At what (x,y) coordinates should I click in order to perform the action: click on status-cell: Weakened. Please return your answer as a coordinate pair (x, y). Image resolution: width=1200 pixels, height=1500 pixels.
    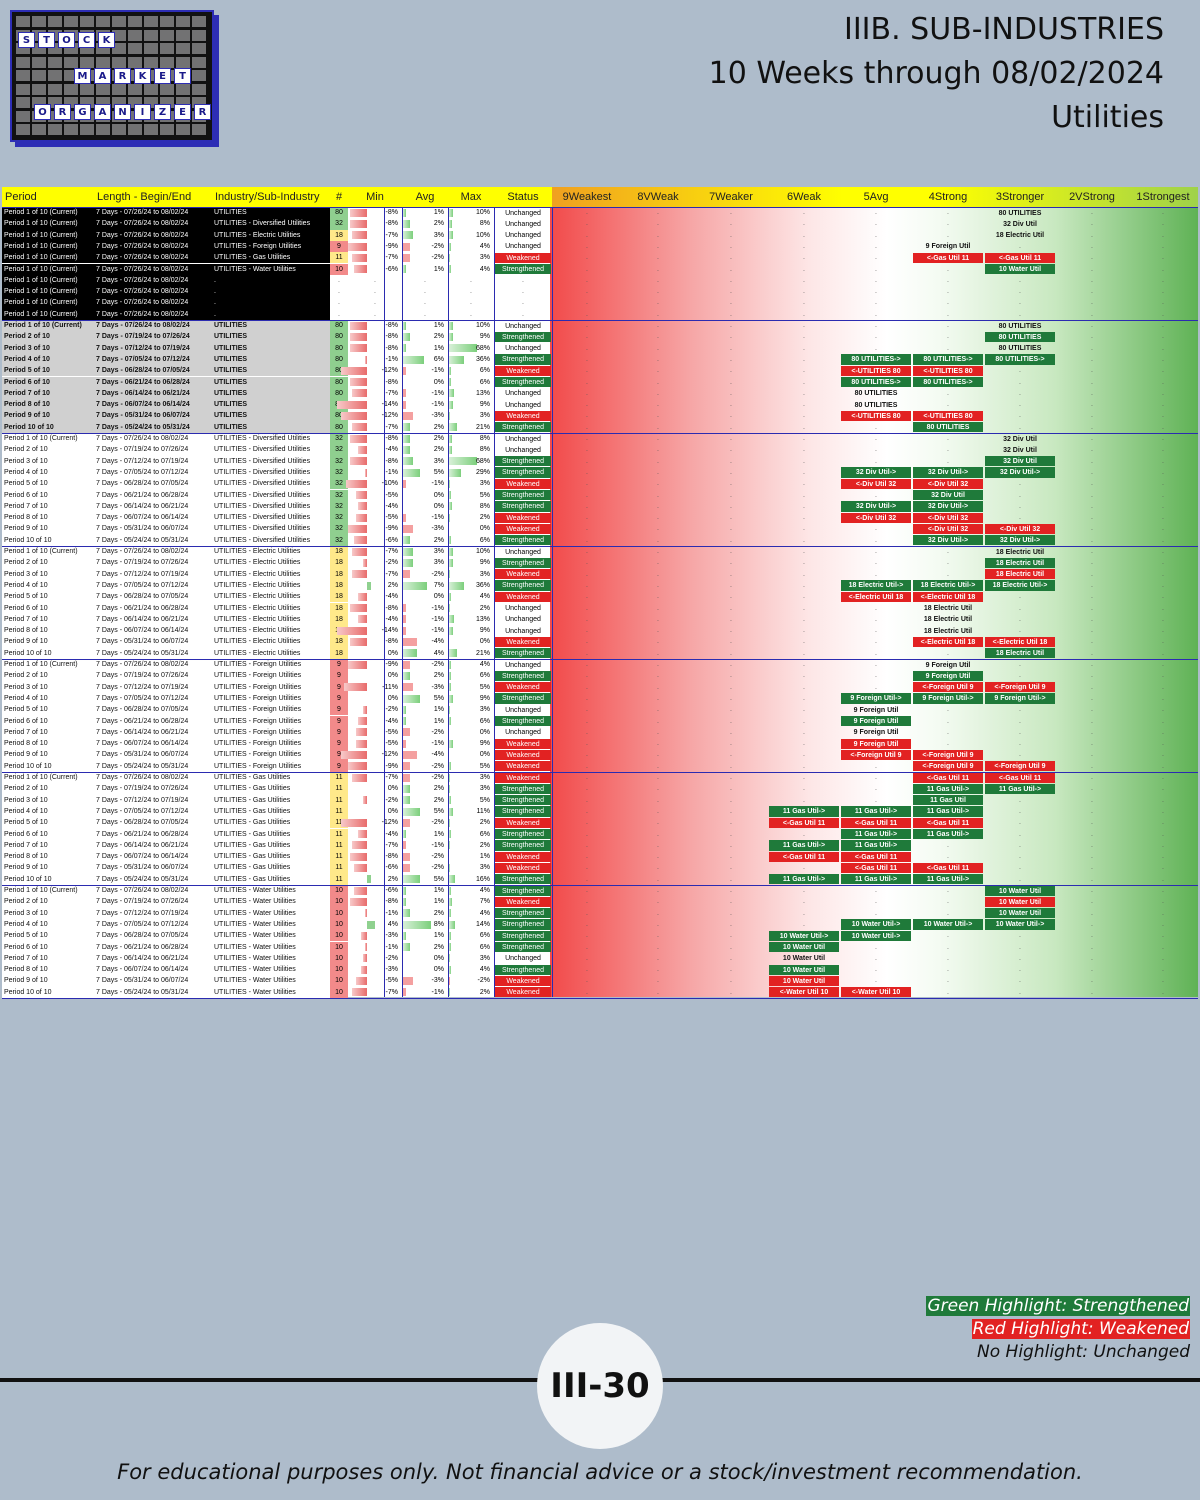
    Looking at the image, I should click on (523, 822).